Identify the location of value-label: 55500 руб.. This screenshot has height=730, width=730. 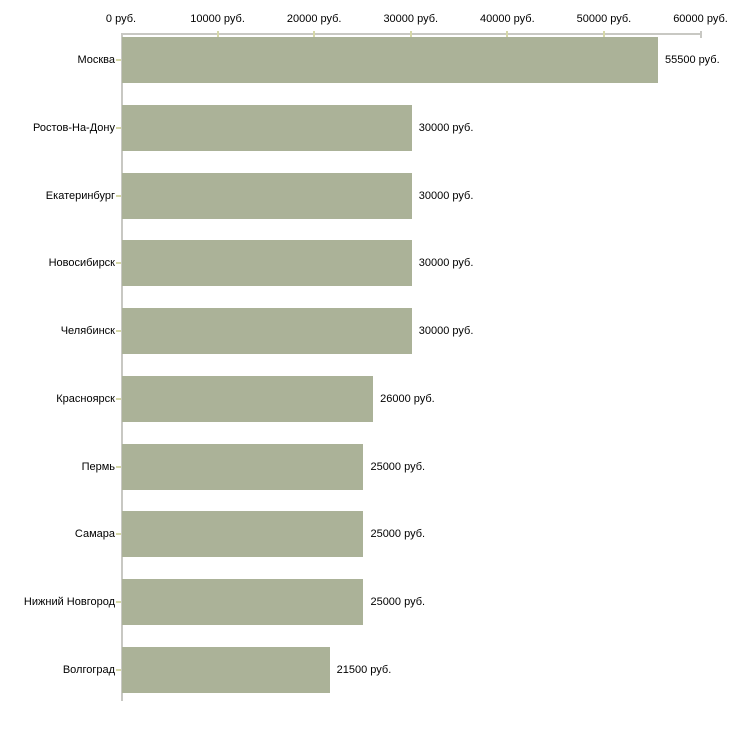
(692, 60).